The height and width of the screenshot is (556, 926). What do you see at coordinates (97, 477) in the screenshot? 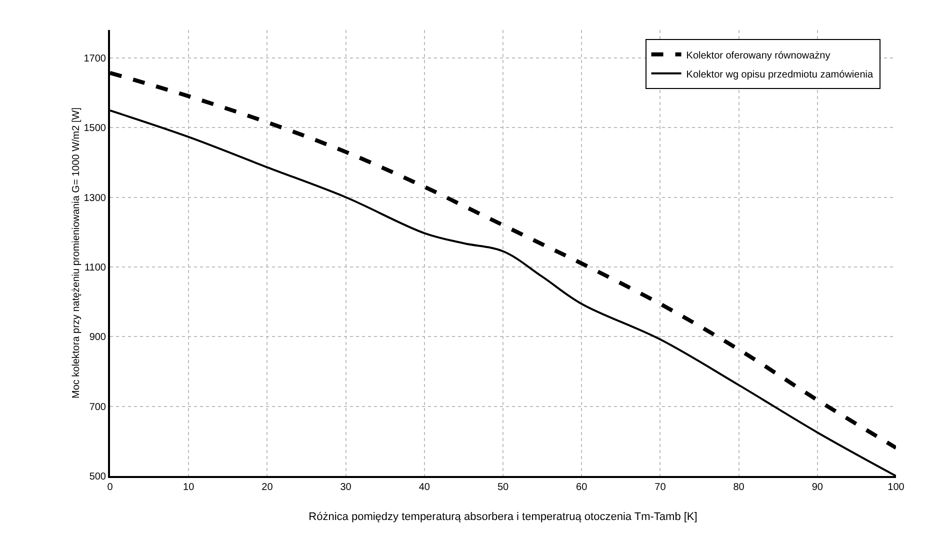
I see `y-tick-label: 500` at bounding box center [97, 477].